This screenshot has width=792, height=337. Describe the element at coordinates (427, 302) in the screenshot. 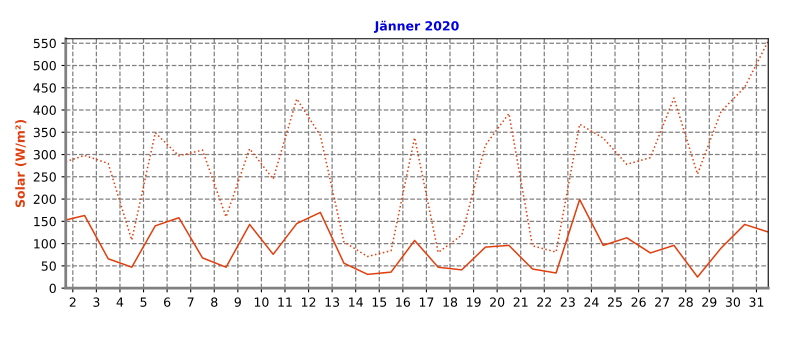

I see `x-tick-label: 17` at that location.